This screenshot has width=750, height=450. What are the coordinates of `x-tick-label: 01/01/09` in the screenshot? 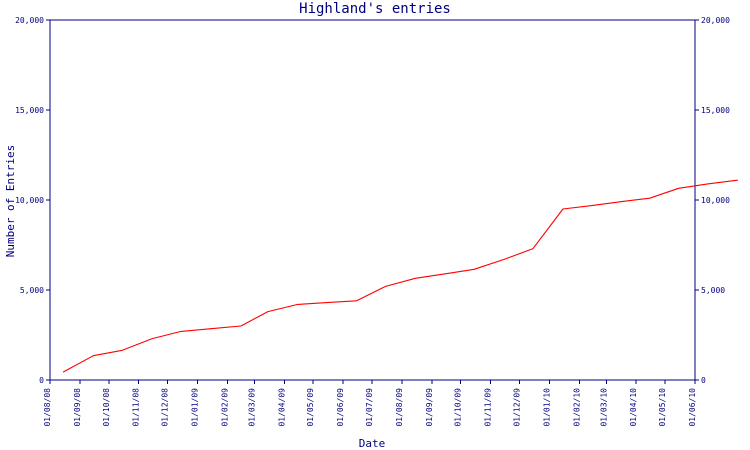 It's located at (195, 407).